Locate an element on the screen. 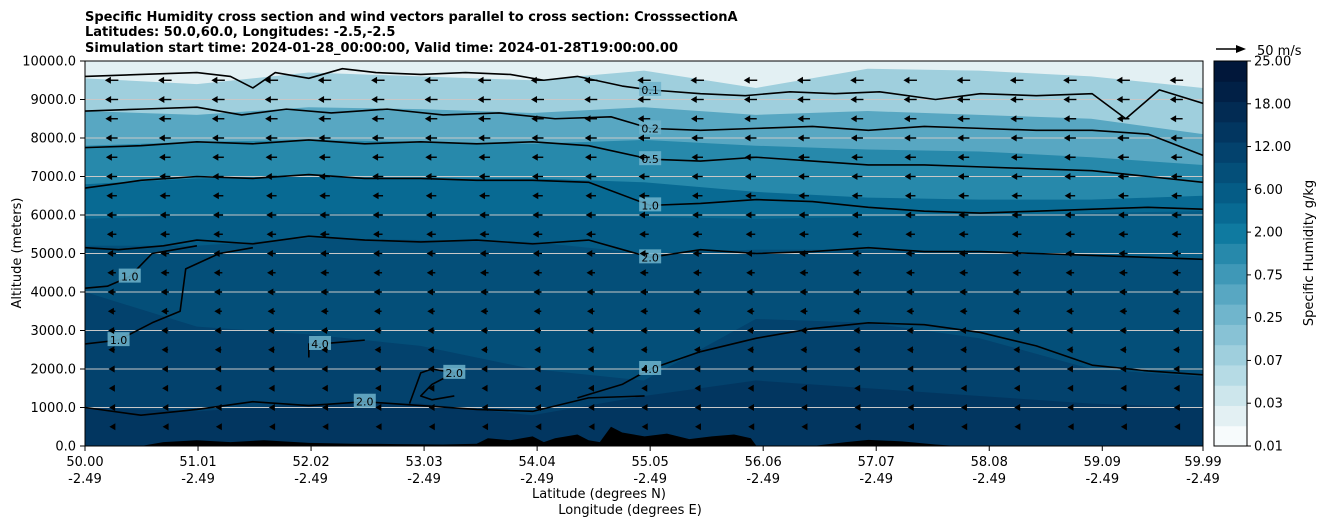 The image size is (1326, 526). x-tick-lat-6: 56.06 is located at coordinates (763, 462).